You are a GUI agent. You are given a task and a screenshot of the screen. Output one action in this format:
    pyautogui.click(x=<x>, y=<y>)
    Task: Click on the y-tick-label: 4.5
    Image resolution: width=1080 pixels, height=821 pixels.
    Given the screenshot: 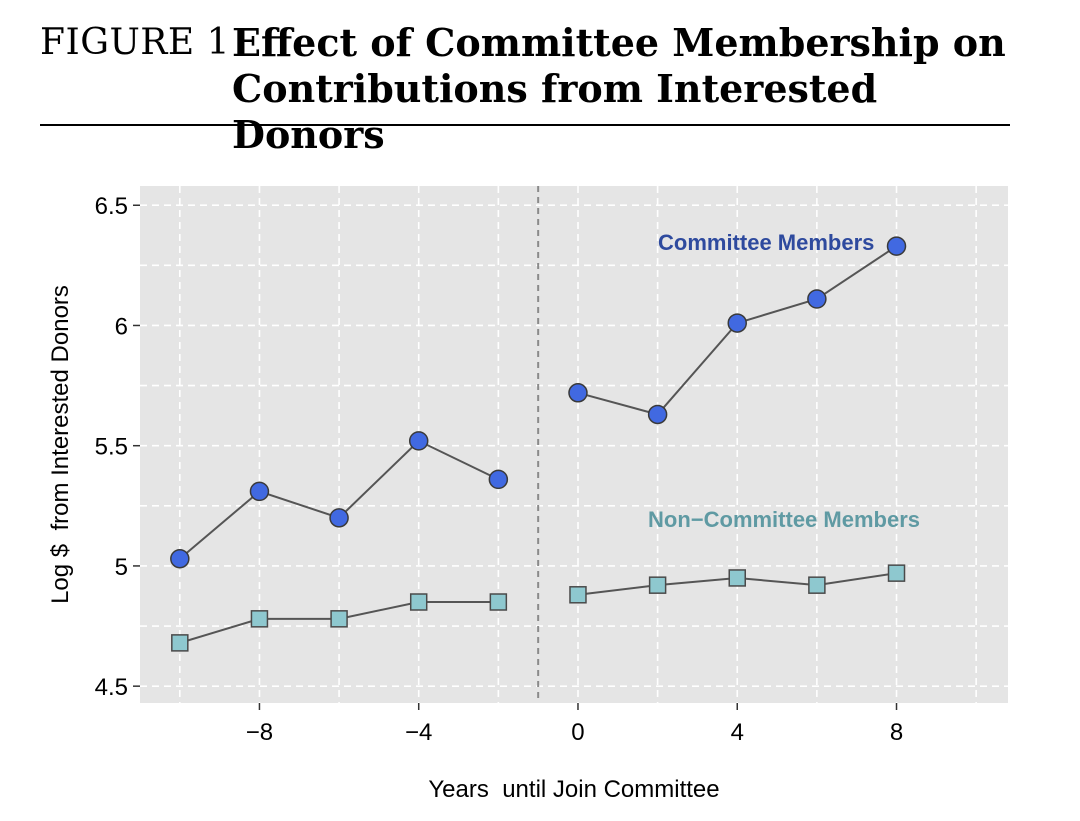 What is the action you would take?
    pyautogui.click(x=111, y=687)
    